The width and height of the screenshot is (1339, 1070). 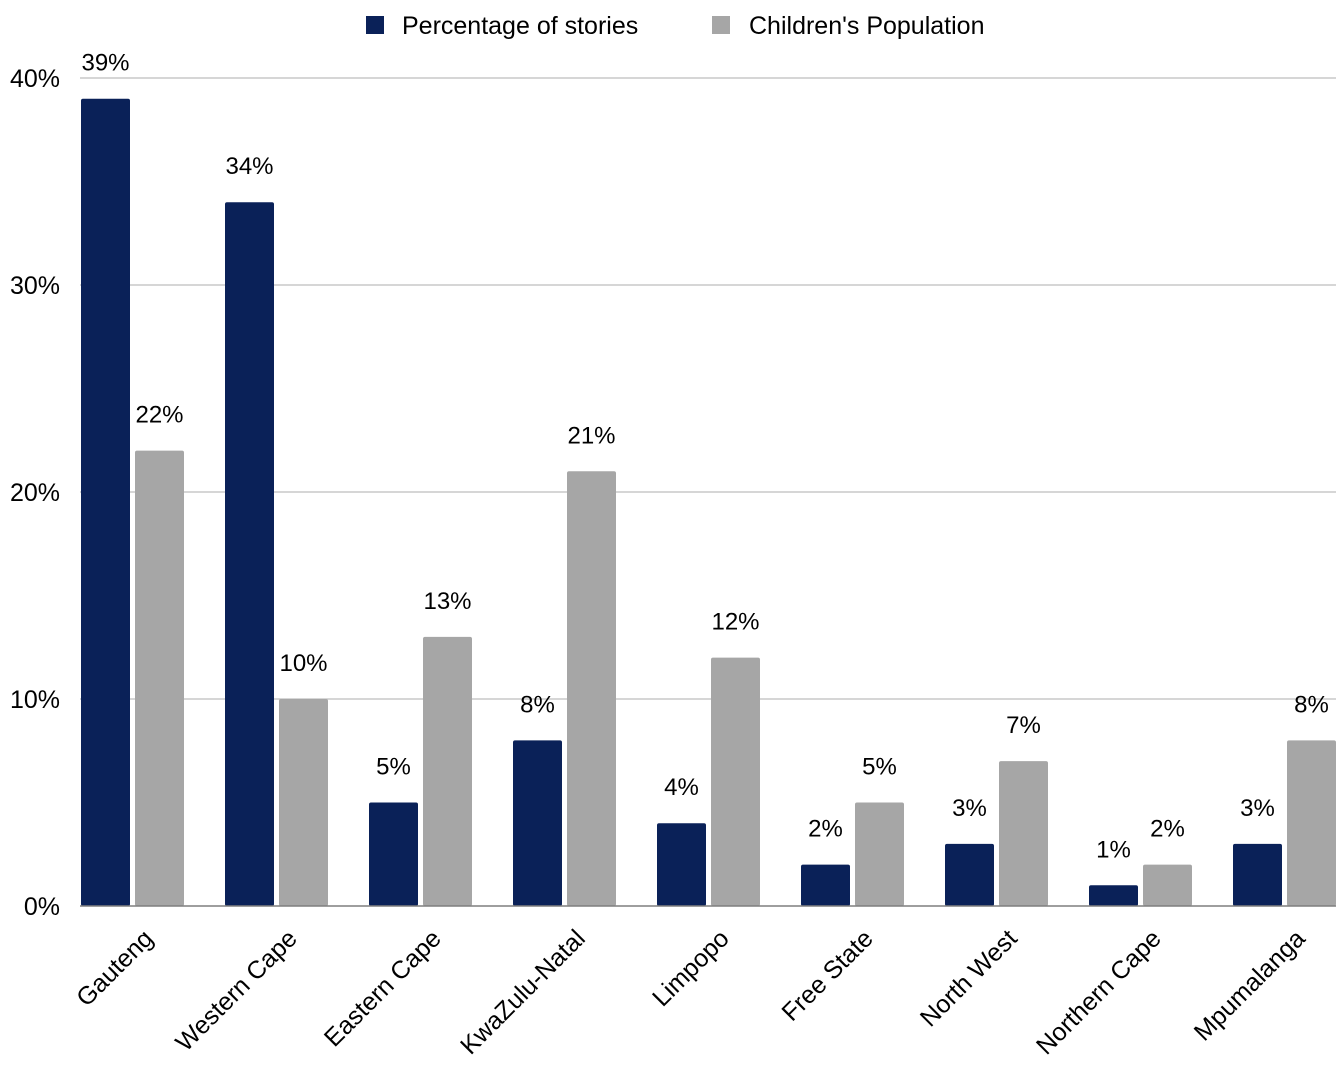 I want to click on x-tick-label: Western Cape, so click(x=236, y=990).